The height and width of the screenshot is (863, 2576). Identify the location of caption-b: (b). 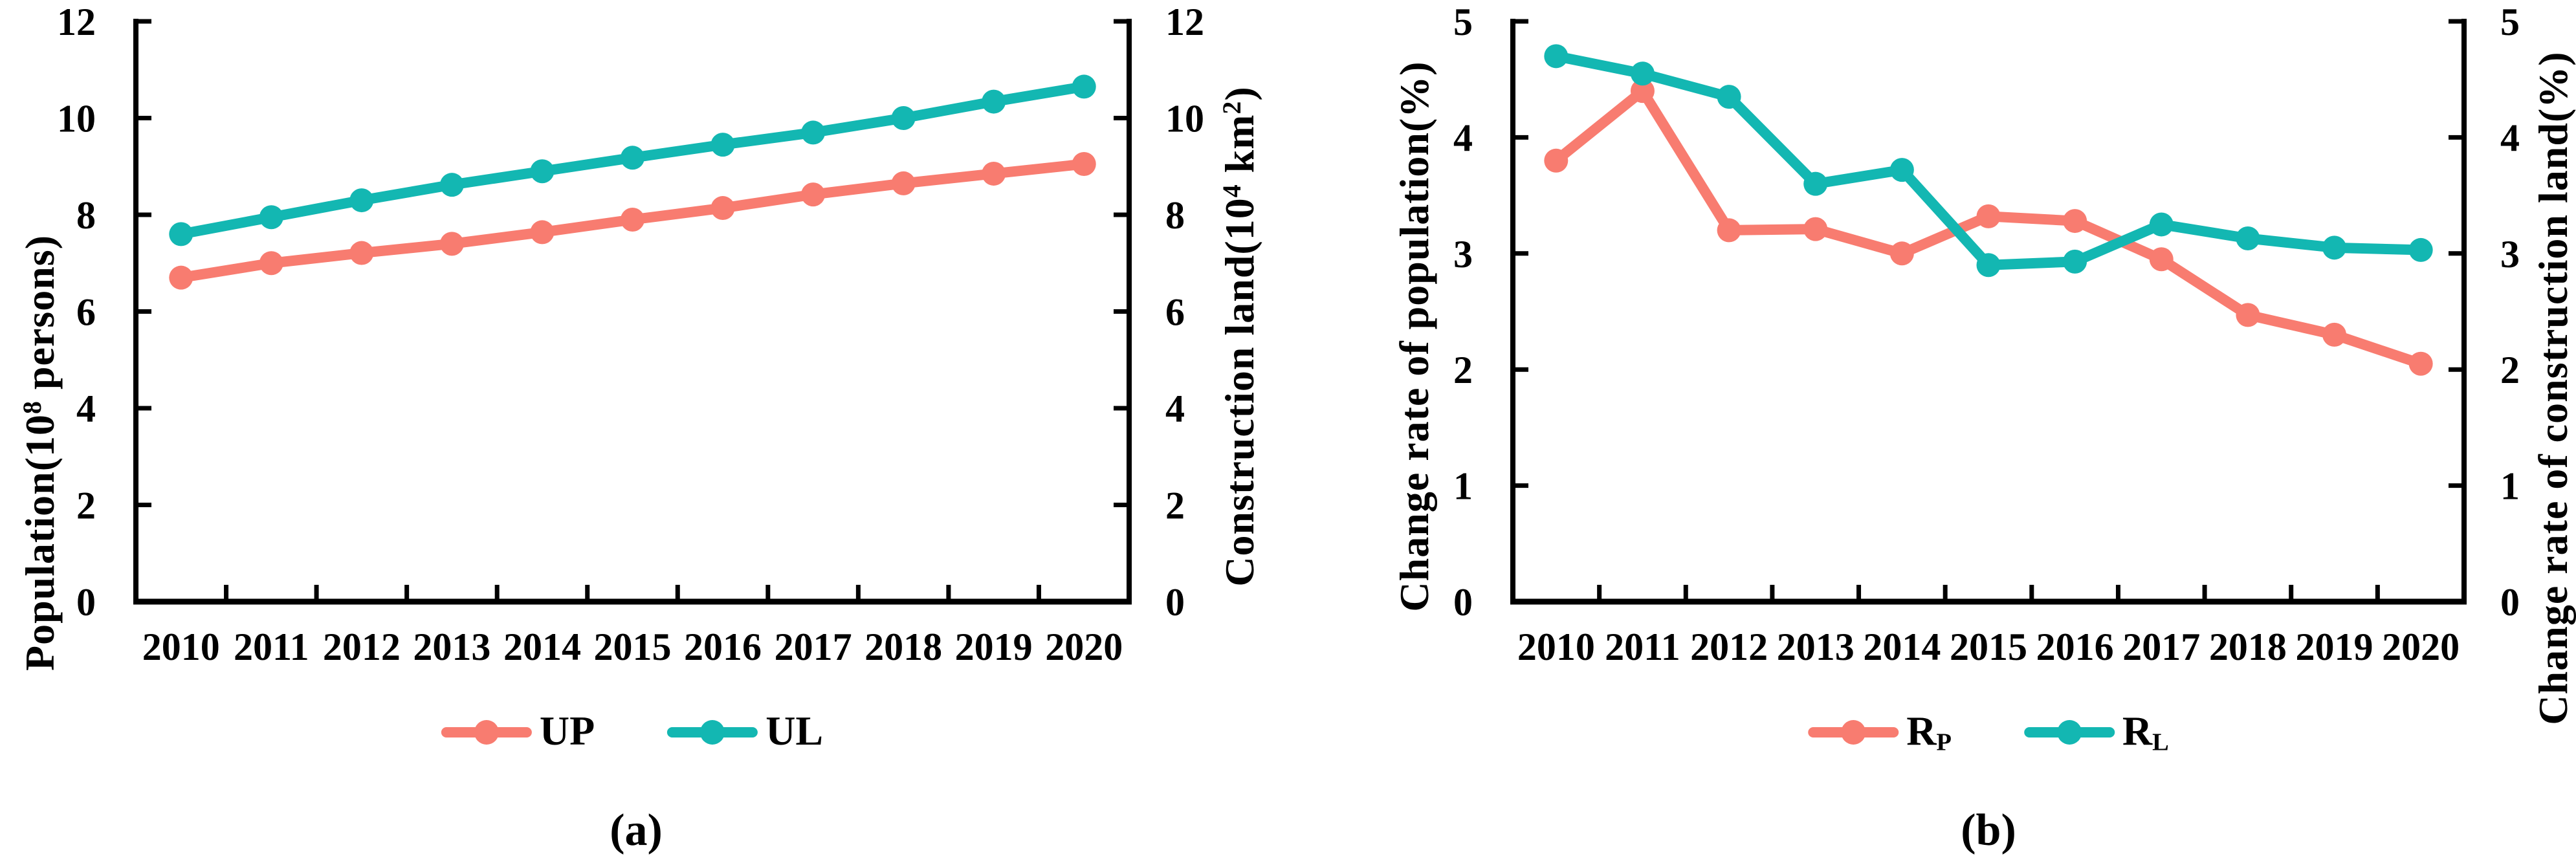
(1989, 830).